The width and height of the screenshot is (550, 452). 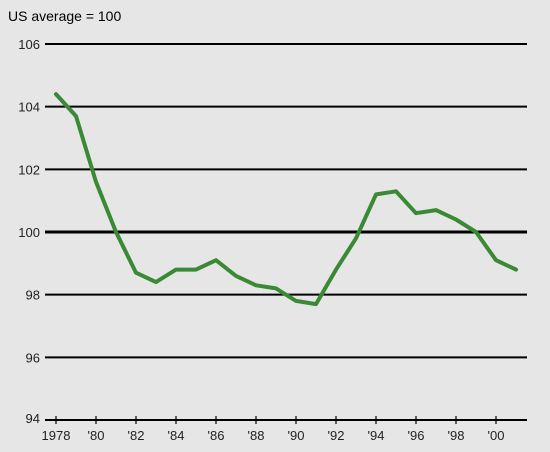 What do you see at coordinates (29, 169) in the screenshot?
I see `y-tick-label: 102` at bounding box center [29, 169].